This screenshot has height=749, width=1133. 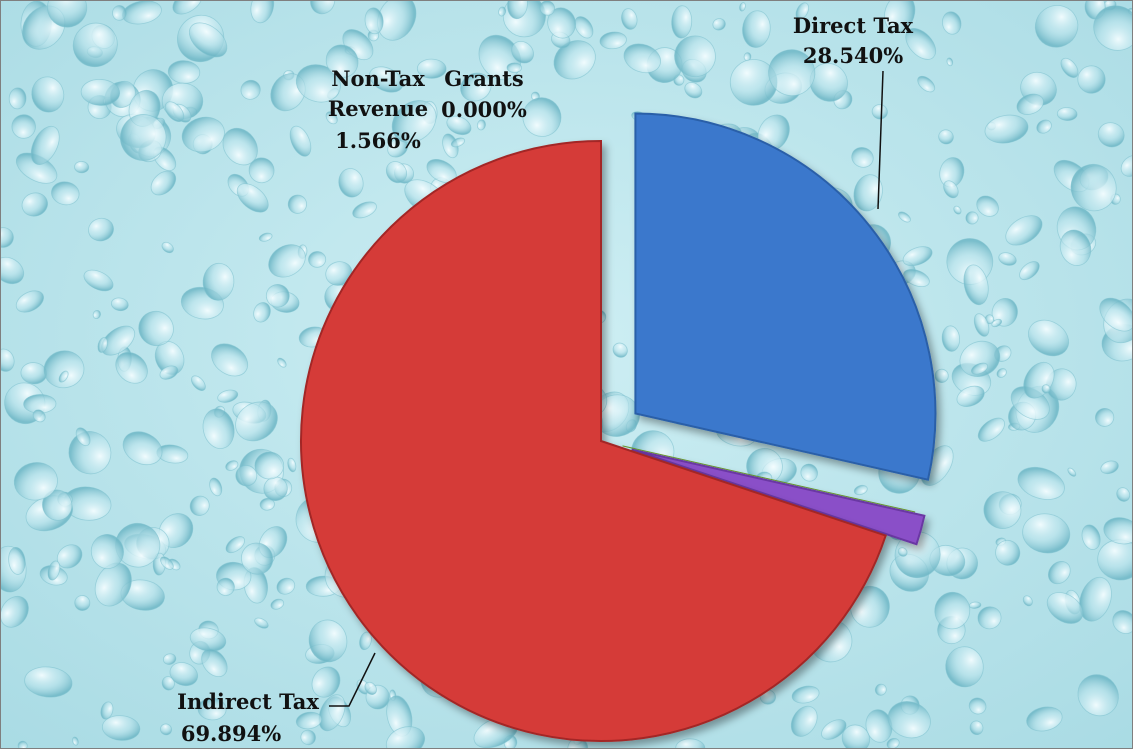 What do you see at coordinates (853, 55) in the screenshot?
I see `value-direct-tax: 28.540%` at bounding box center [853, 55].